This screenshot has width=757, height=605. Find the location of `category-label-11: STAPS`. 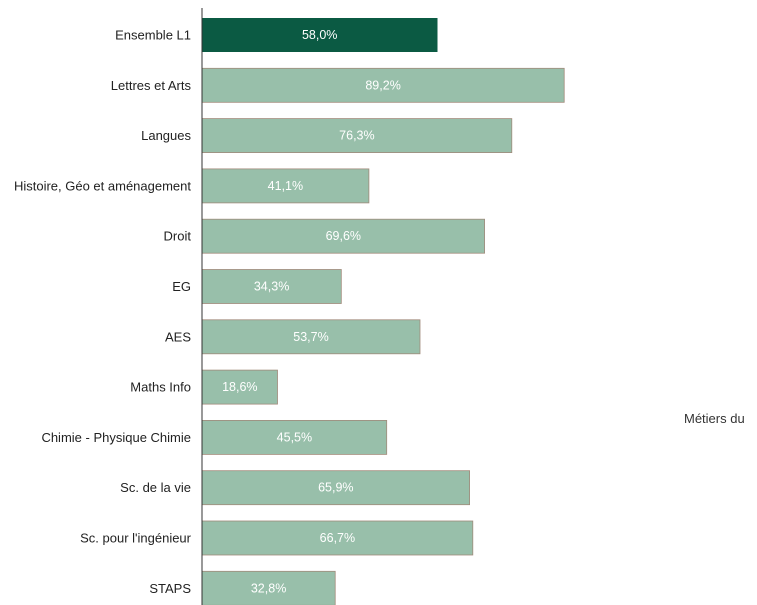

category-label-11: STAPS is located at coordinates (170, 588).